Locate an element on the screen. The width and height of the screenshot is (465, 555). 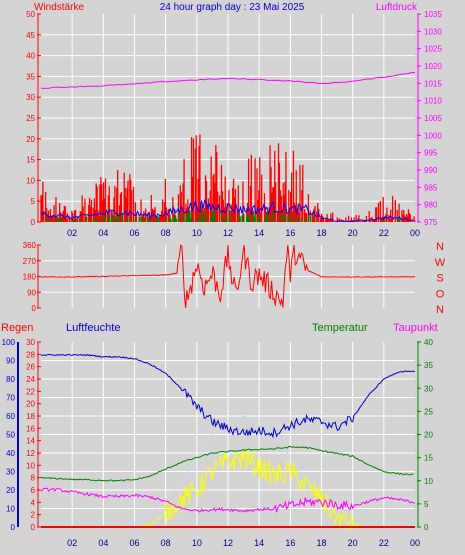
wind-tick-label: 30 is located at coordinates (30, 97).